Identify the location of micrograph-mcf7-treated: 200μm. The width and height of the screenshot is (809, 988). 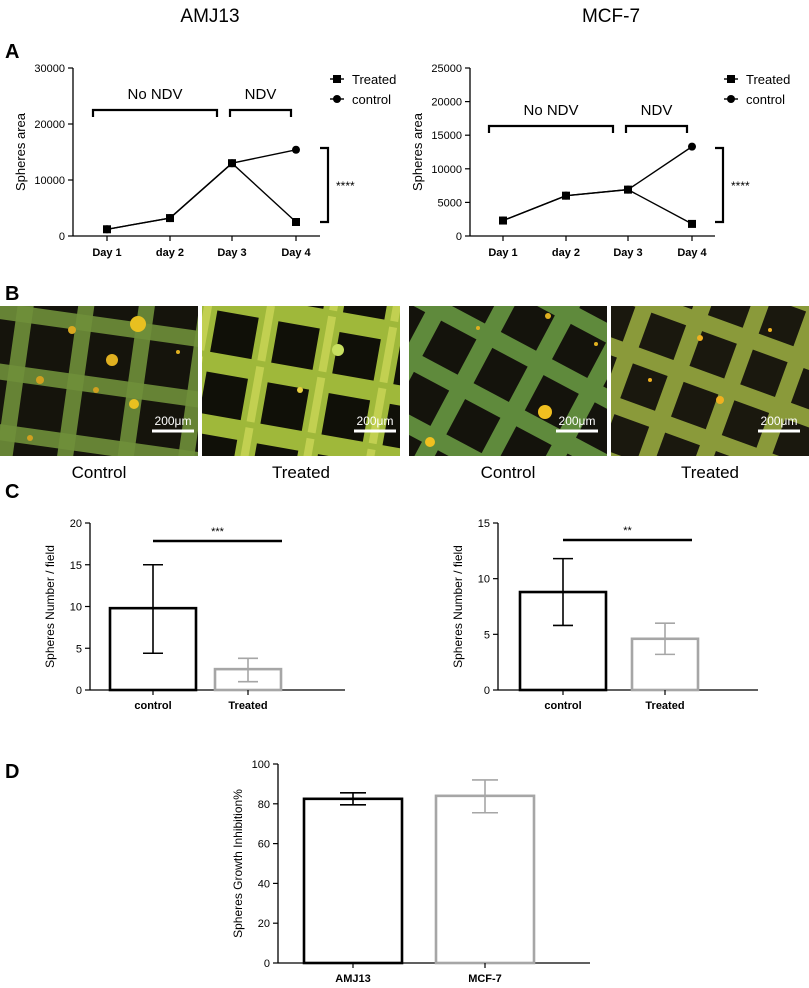
(710, 381).